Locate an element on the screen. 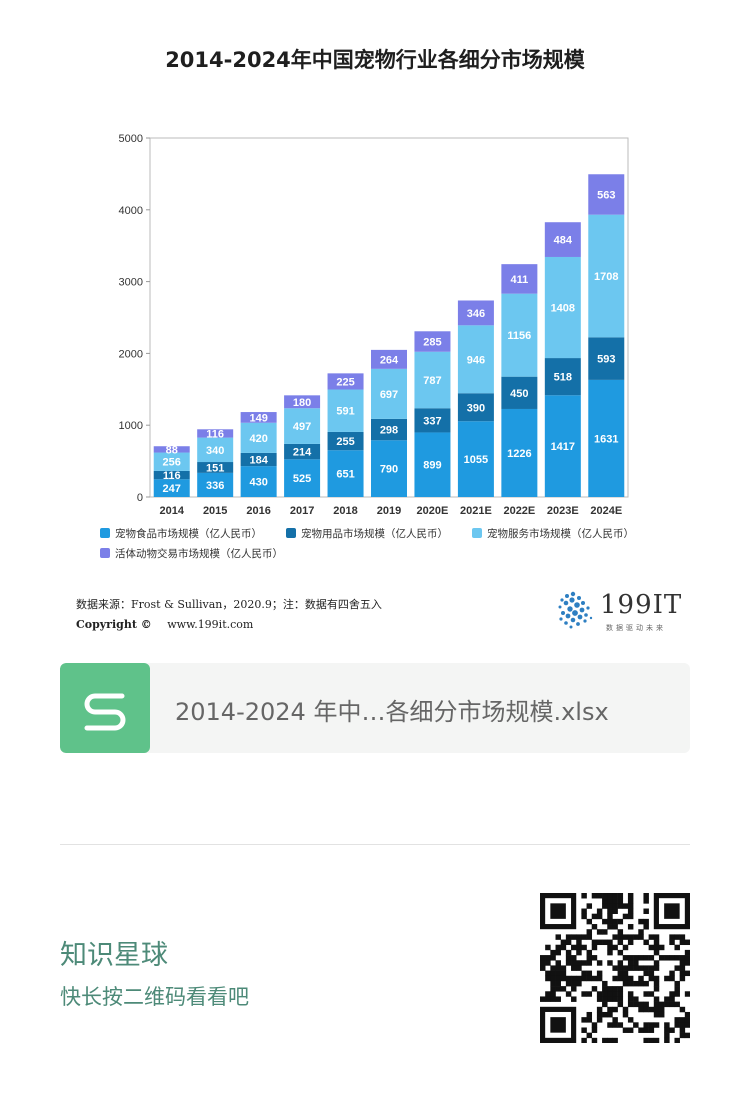  data-label: 1631 is located at coordinates (606, 439).